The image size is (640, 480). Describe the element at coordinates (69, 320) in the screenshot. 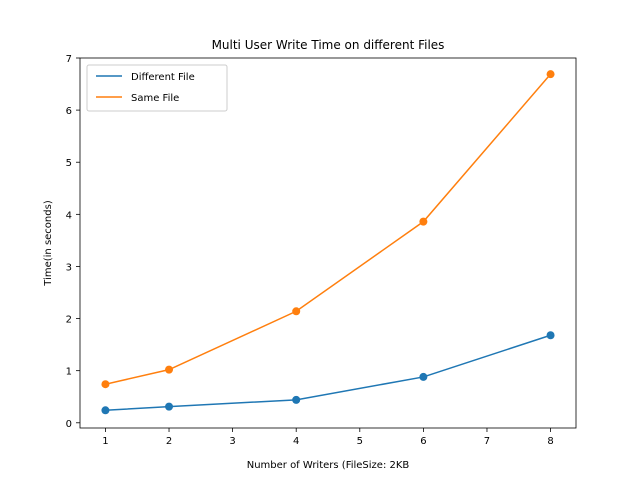

I see `y-tick-label: 2` at that location.